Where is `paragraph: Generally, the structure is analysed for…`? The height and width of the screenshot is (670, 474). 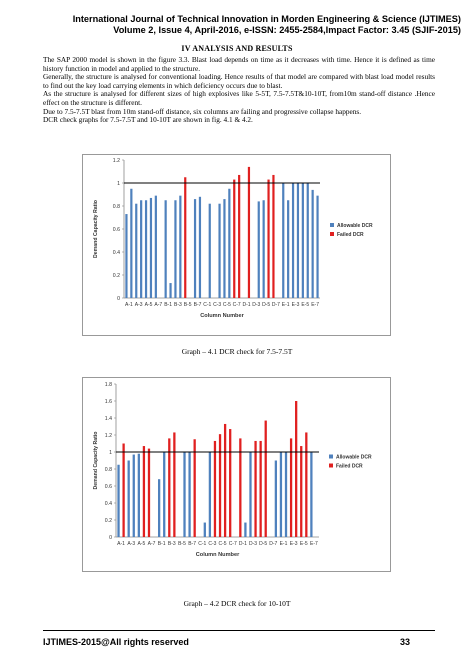 paragraph: Generally, the structure is analysed for… is located at coordinates (239, 81).